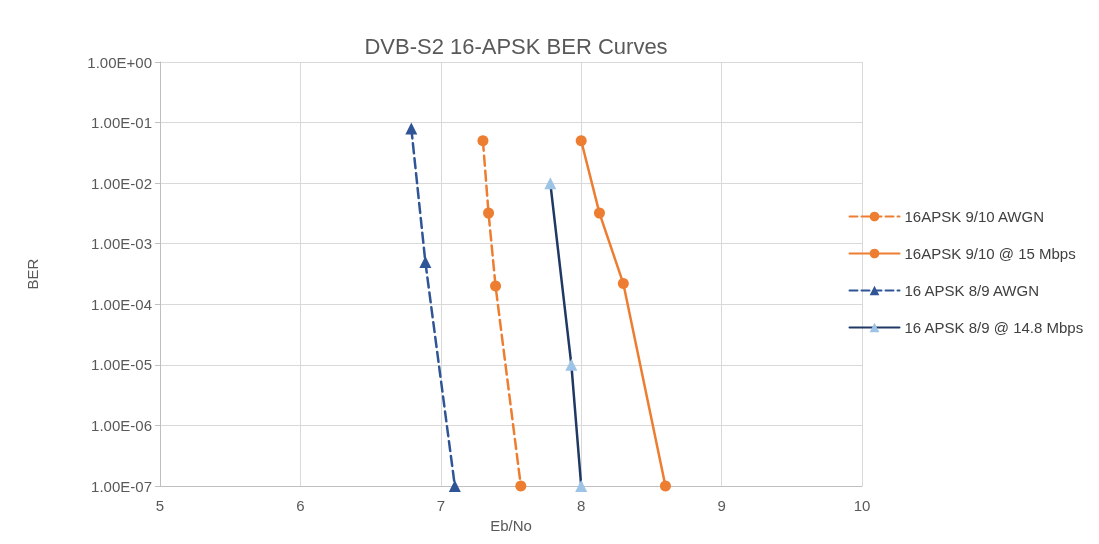  I want to click on y-tick-label: 1.00E-03, so click(121, 244).